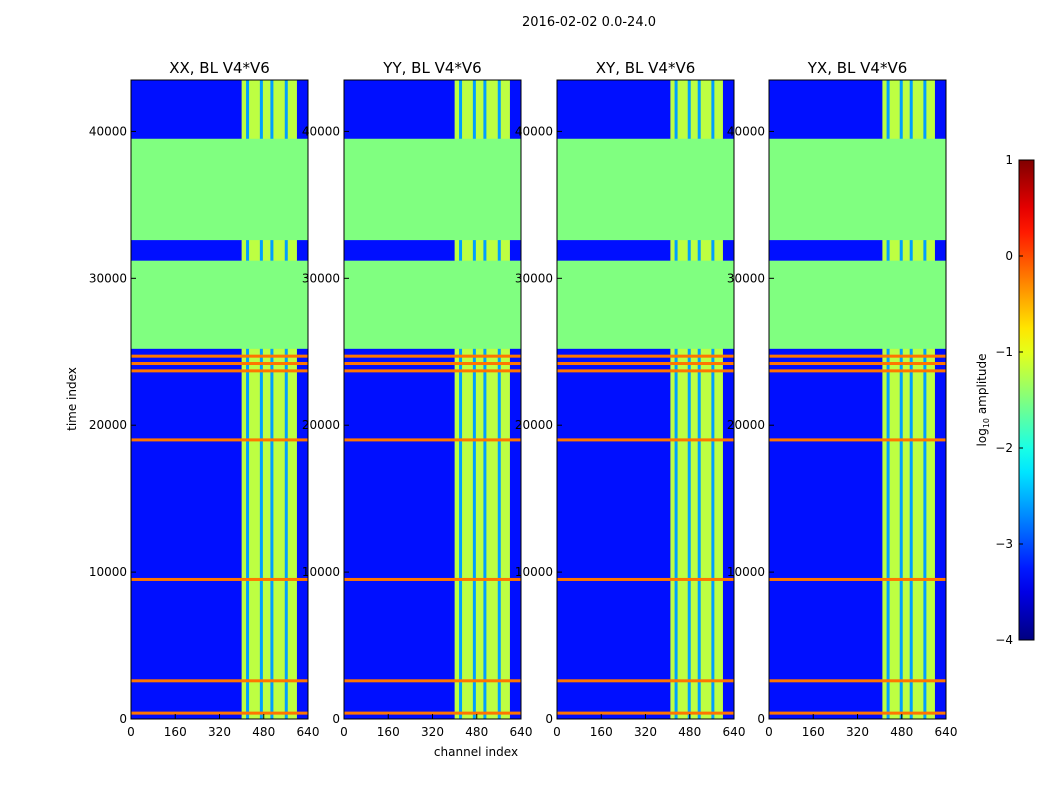 The width and height of the screenshot is (1050, 800). I want to click on colorbar-tick-label: −1, so click(1004, 352).